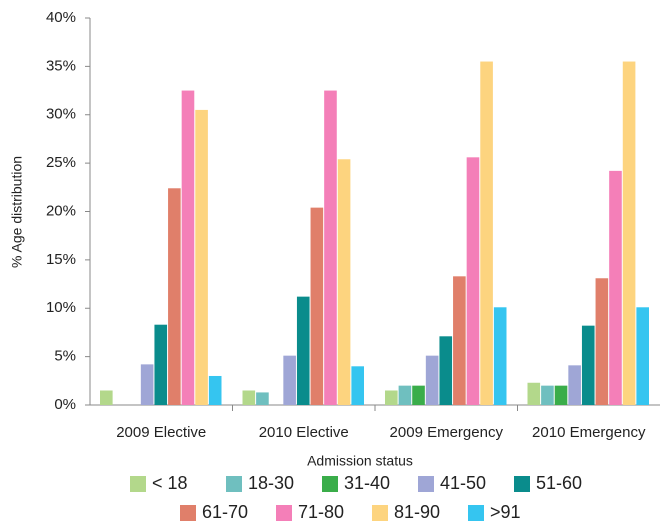 The width and height of the screenshot is (667, 527). I want to click on legend-label: 61-70, so click(225, 512).